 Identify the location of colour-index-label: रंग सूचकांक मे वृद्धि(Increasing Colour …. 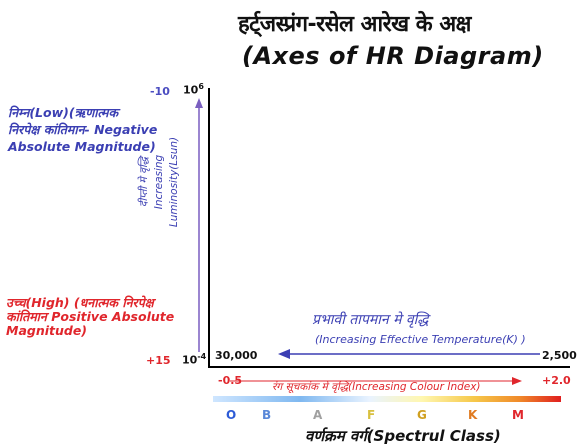
(376, 387).